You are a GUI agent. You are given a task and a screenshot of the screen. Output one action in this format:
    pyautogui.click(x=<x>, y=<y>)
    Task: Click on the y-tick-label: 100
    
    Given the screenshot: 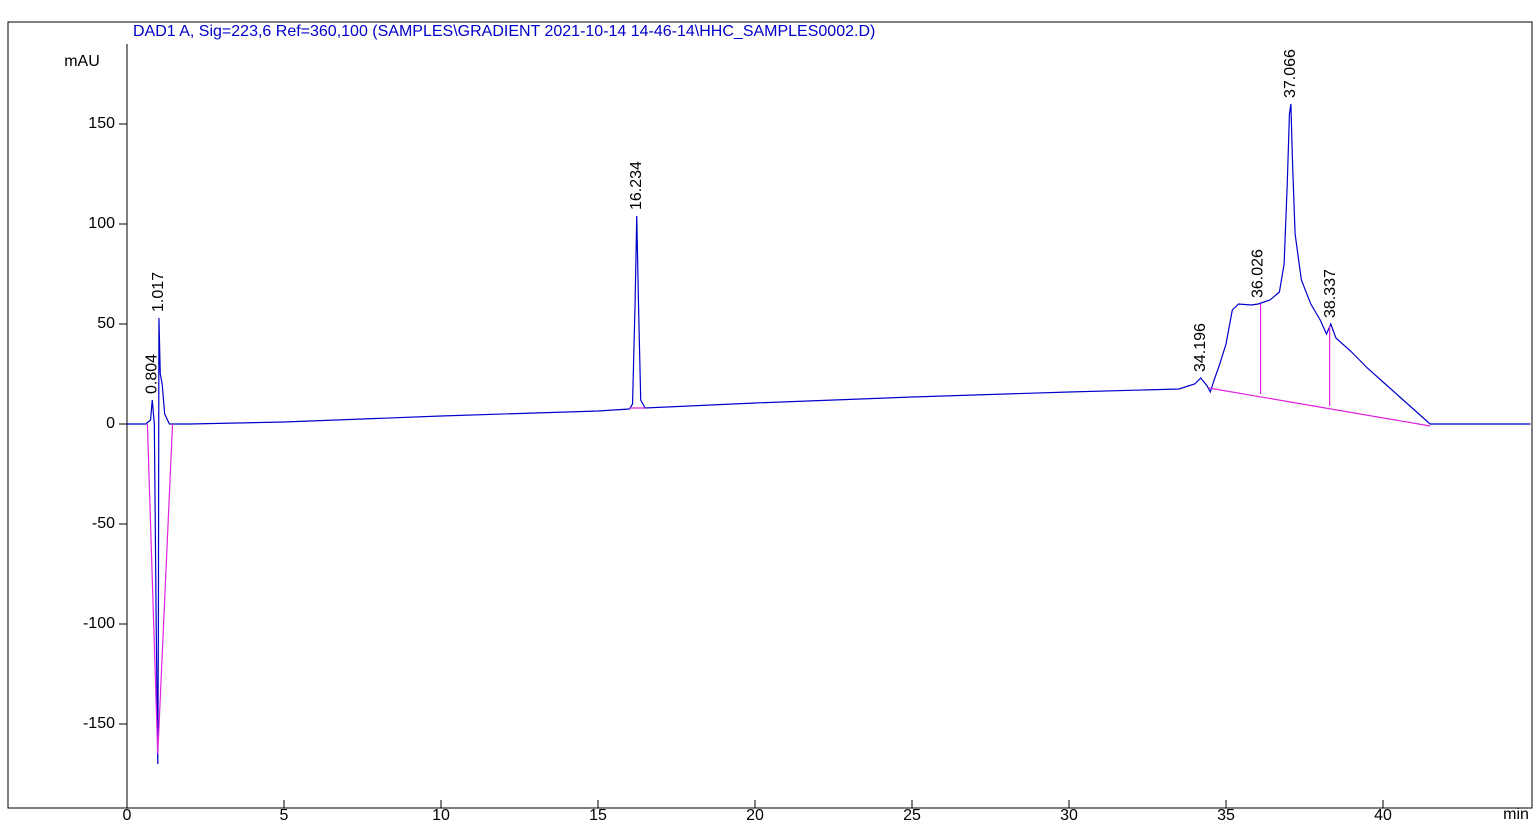 What is the action you would take?
    pyautogui.click(x=101, y=223)
    